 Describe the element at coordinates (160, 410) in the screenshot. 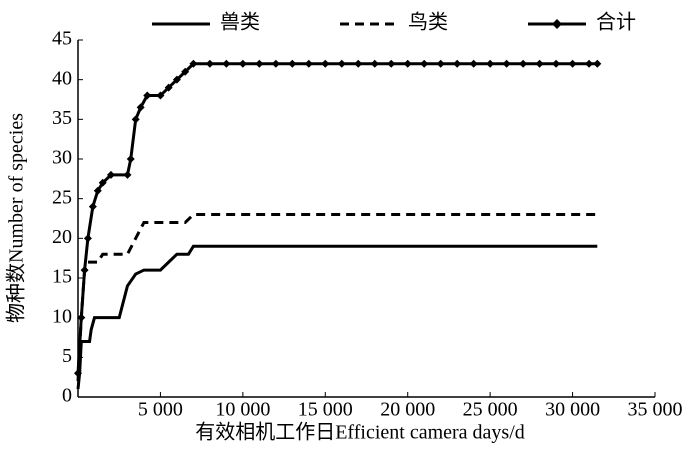

I see `x-tick-label: 5 000` at that location.